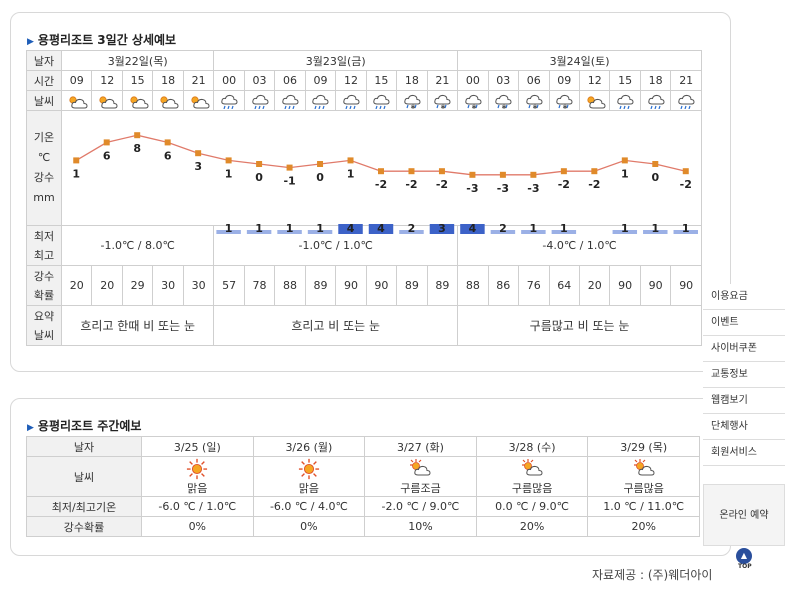  I want to click on temperature-label: -2, so click(594, 184).